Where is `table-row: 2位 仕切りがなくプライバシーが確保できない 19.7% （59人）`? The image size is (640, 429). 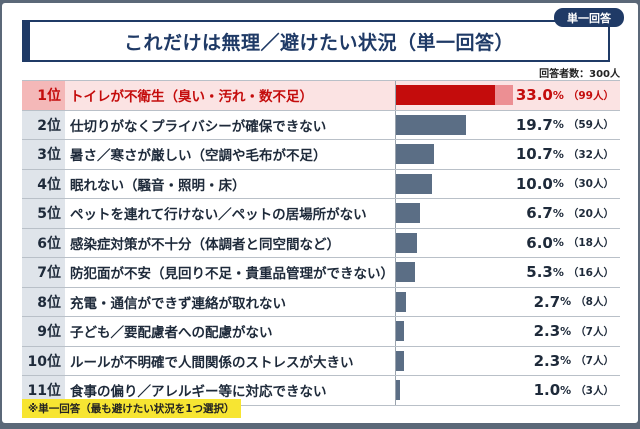
table-row: 2位 仕切りがなくプライバシーが確保できない 19.7% （59人） is located at coordinates (321, 125).